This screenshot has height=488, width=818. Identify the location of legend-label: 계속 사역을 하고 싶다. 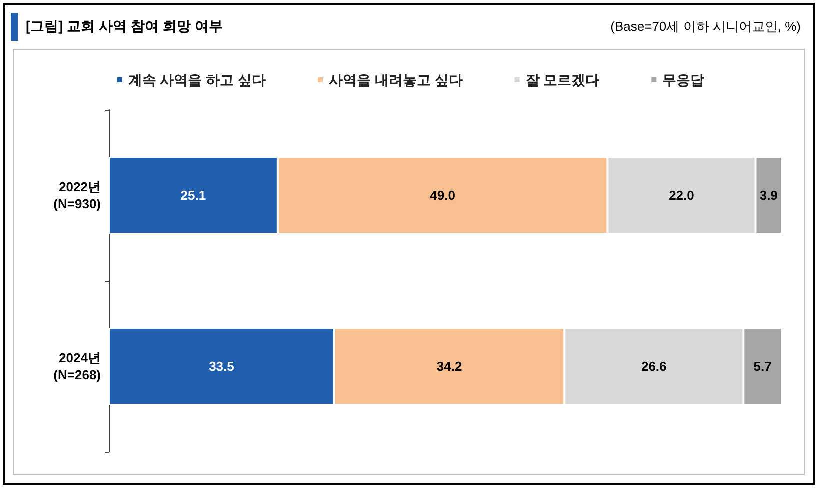
(197, 80).